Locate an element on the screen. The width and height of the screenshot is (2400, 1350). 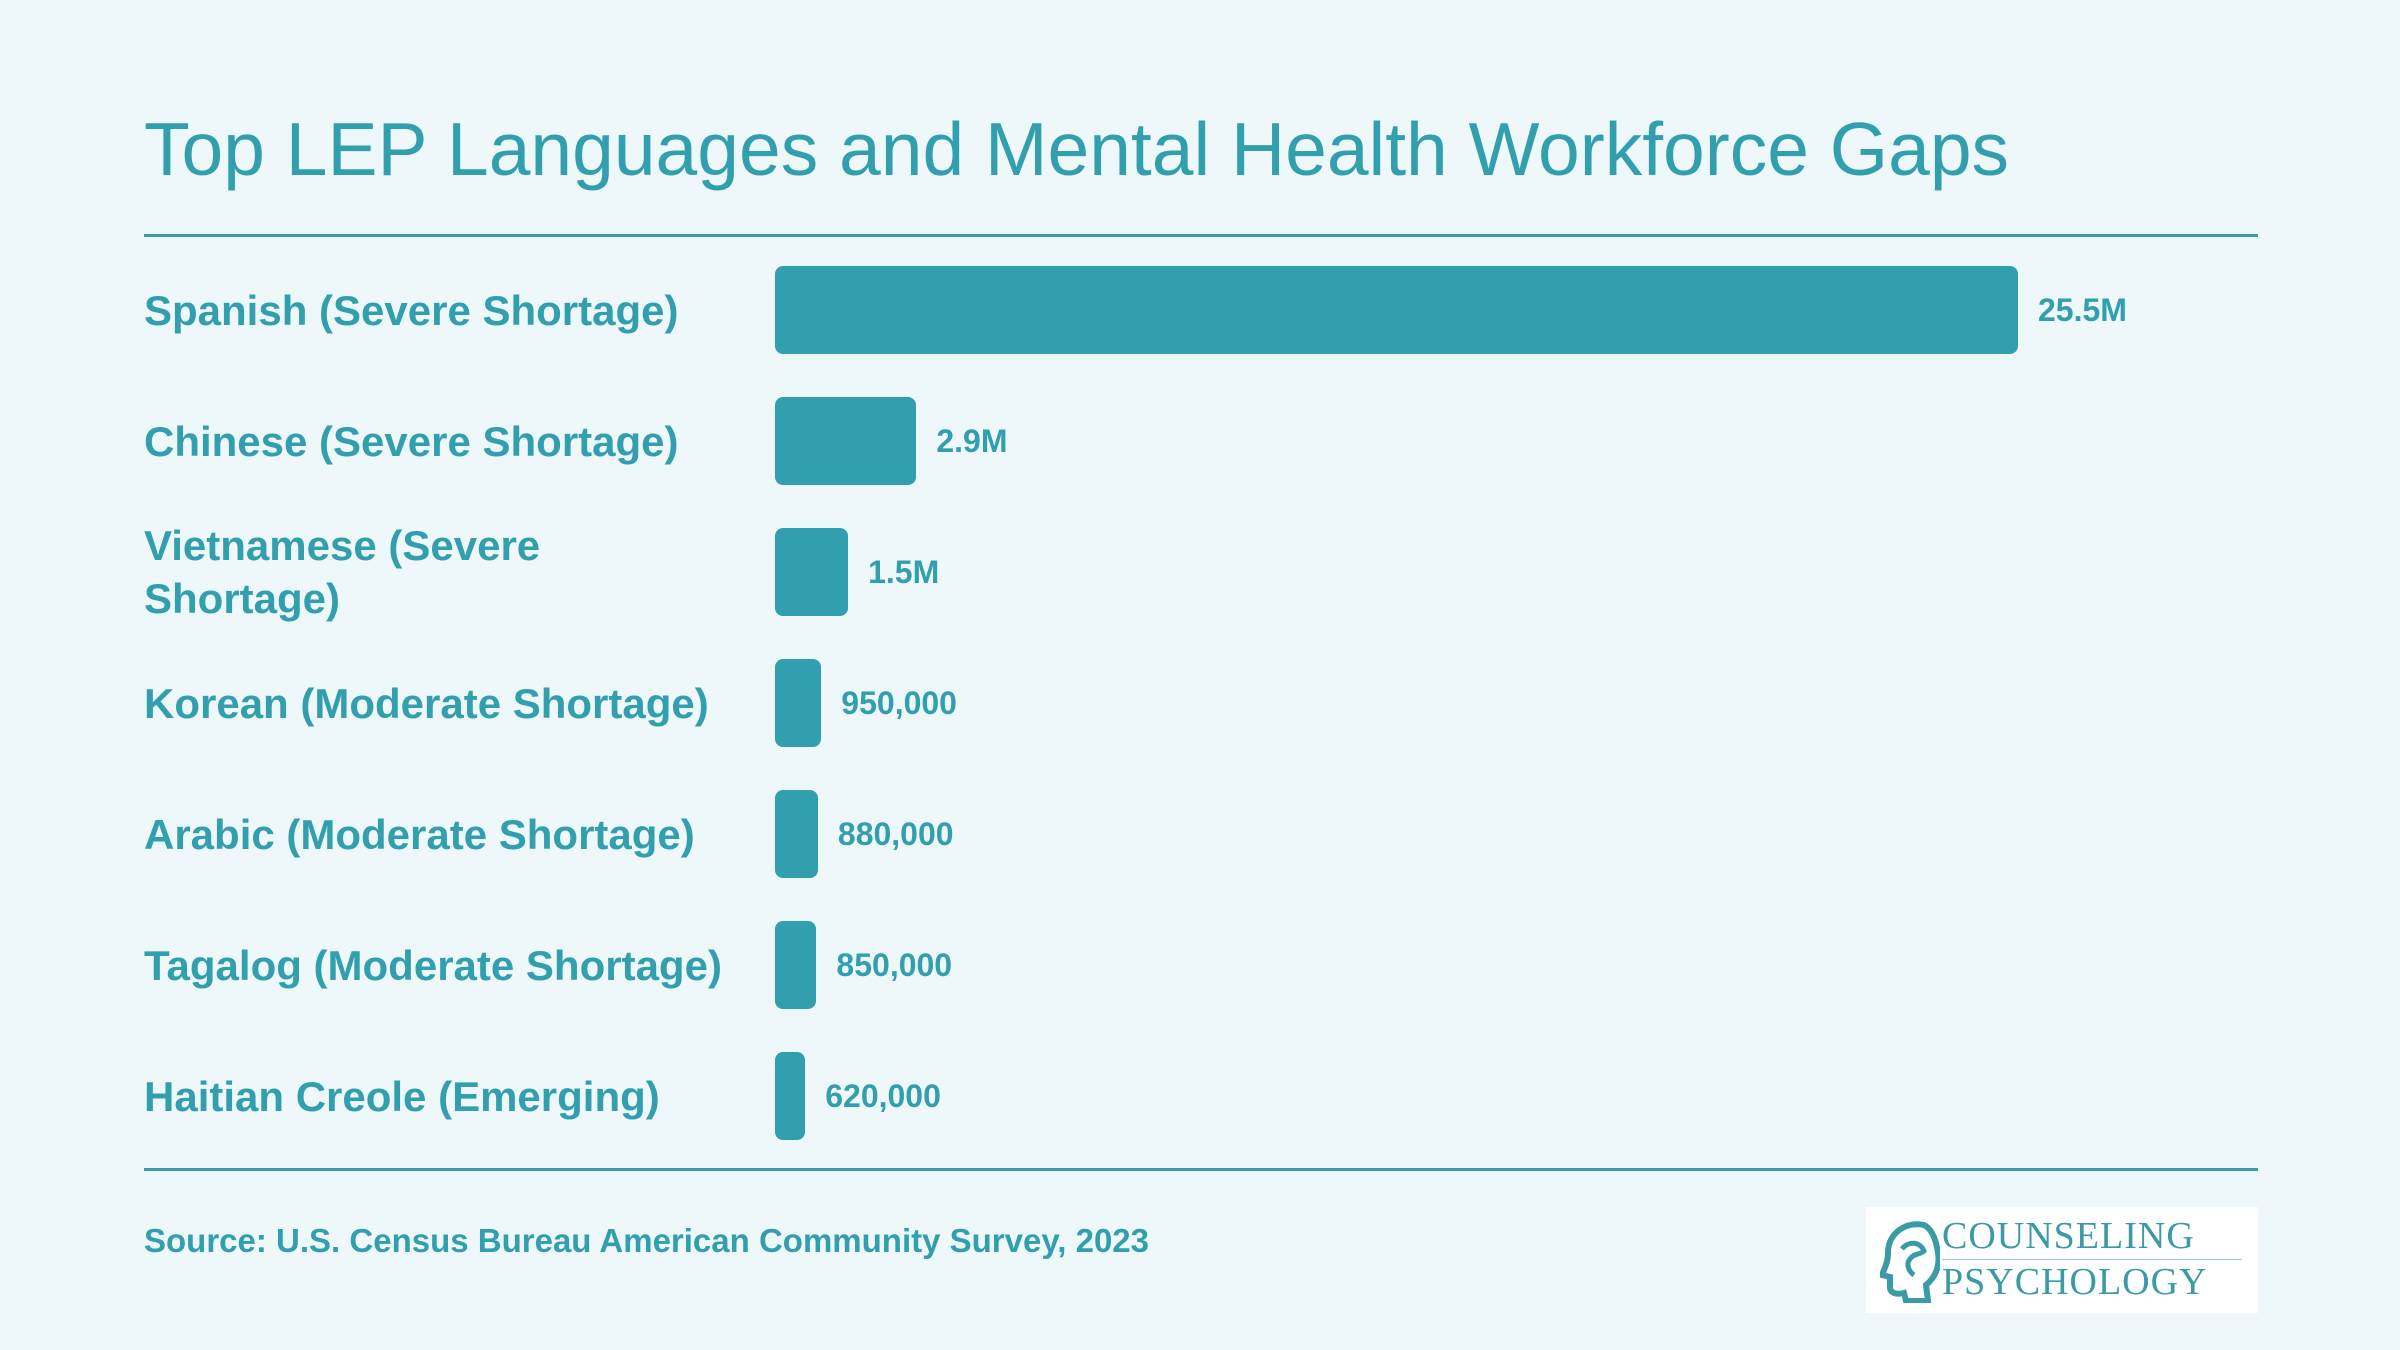
data-label: 950,000 is located at coordinates (899, 703).